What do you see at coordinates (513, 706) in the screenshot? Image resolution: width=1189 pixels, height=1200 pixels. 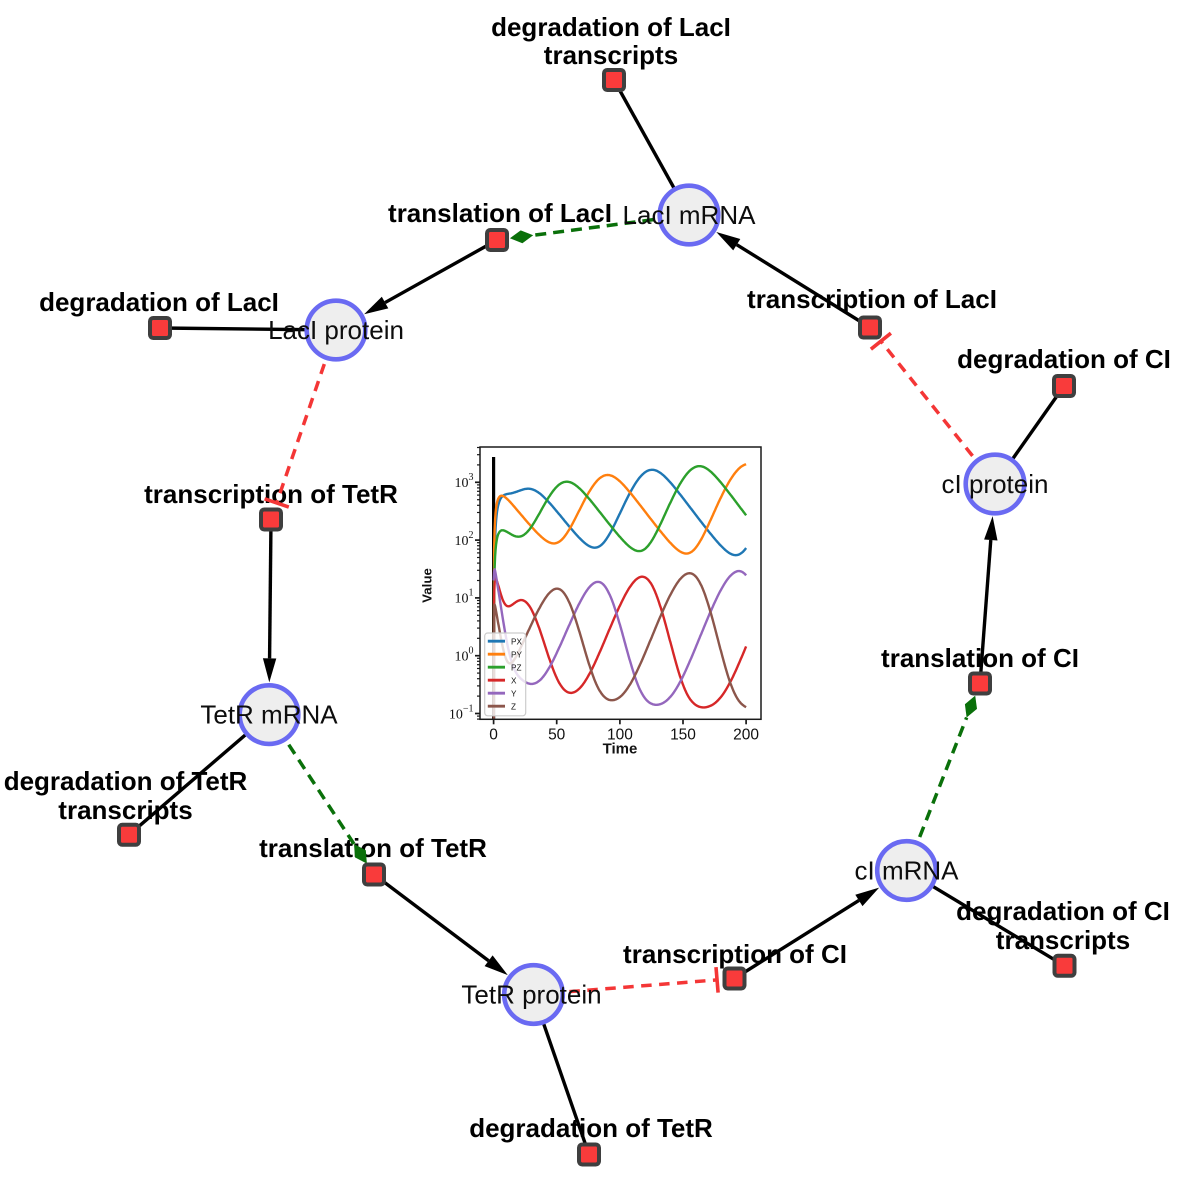 I see `svg-text: Z` at bounding box center [513, 706].